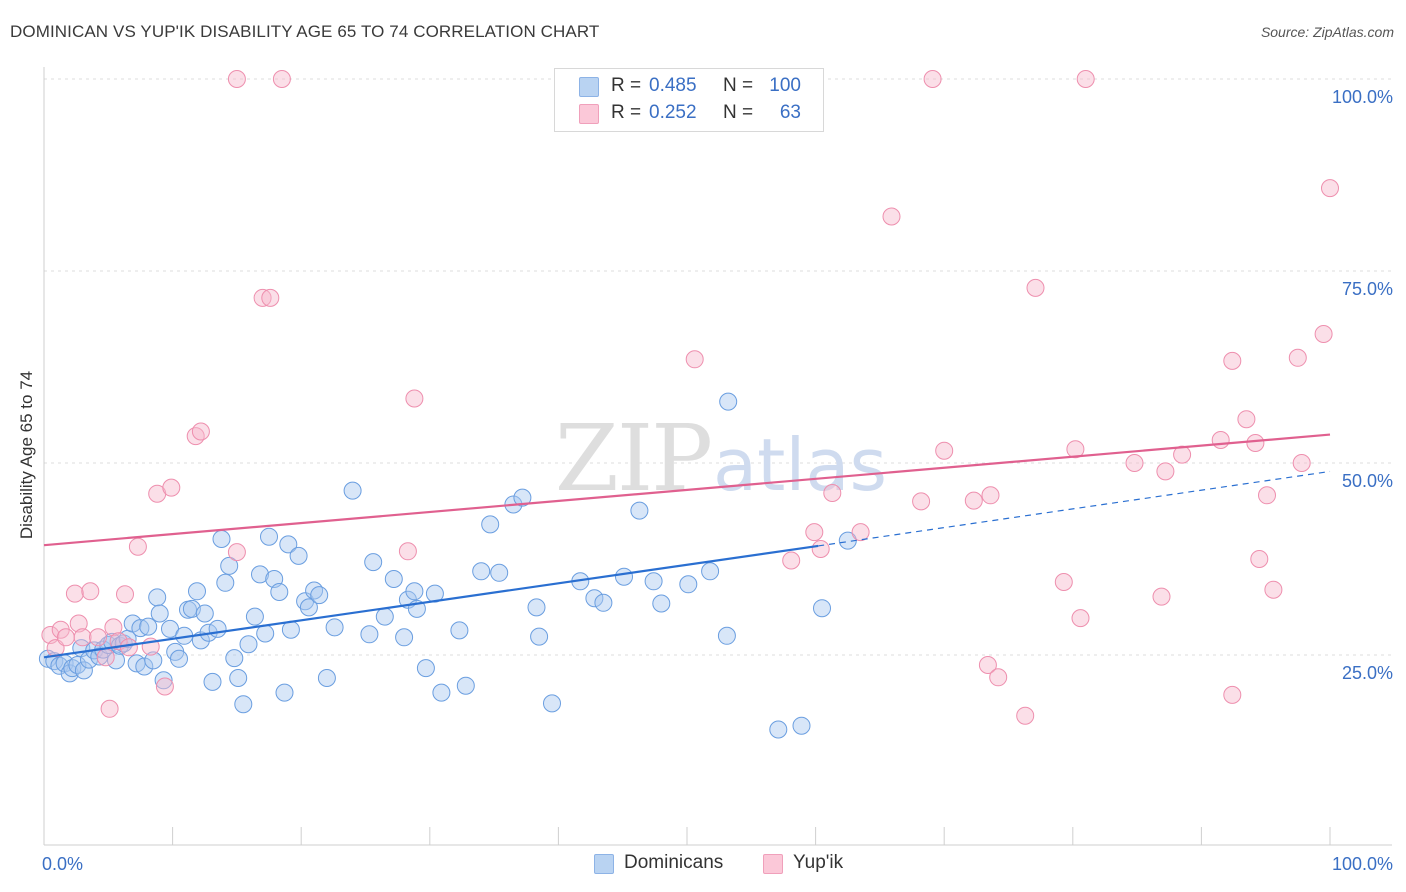 The height and width of the screenshot is (892, 1406). What do you see at coordinates (1362, 97) in the screenshot?
I see `y-tick-label: 100.0%` at bounding box center [1362, 97].